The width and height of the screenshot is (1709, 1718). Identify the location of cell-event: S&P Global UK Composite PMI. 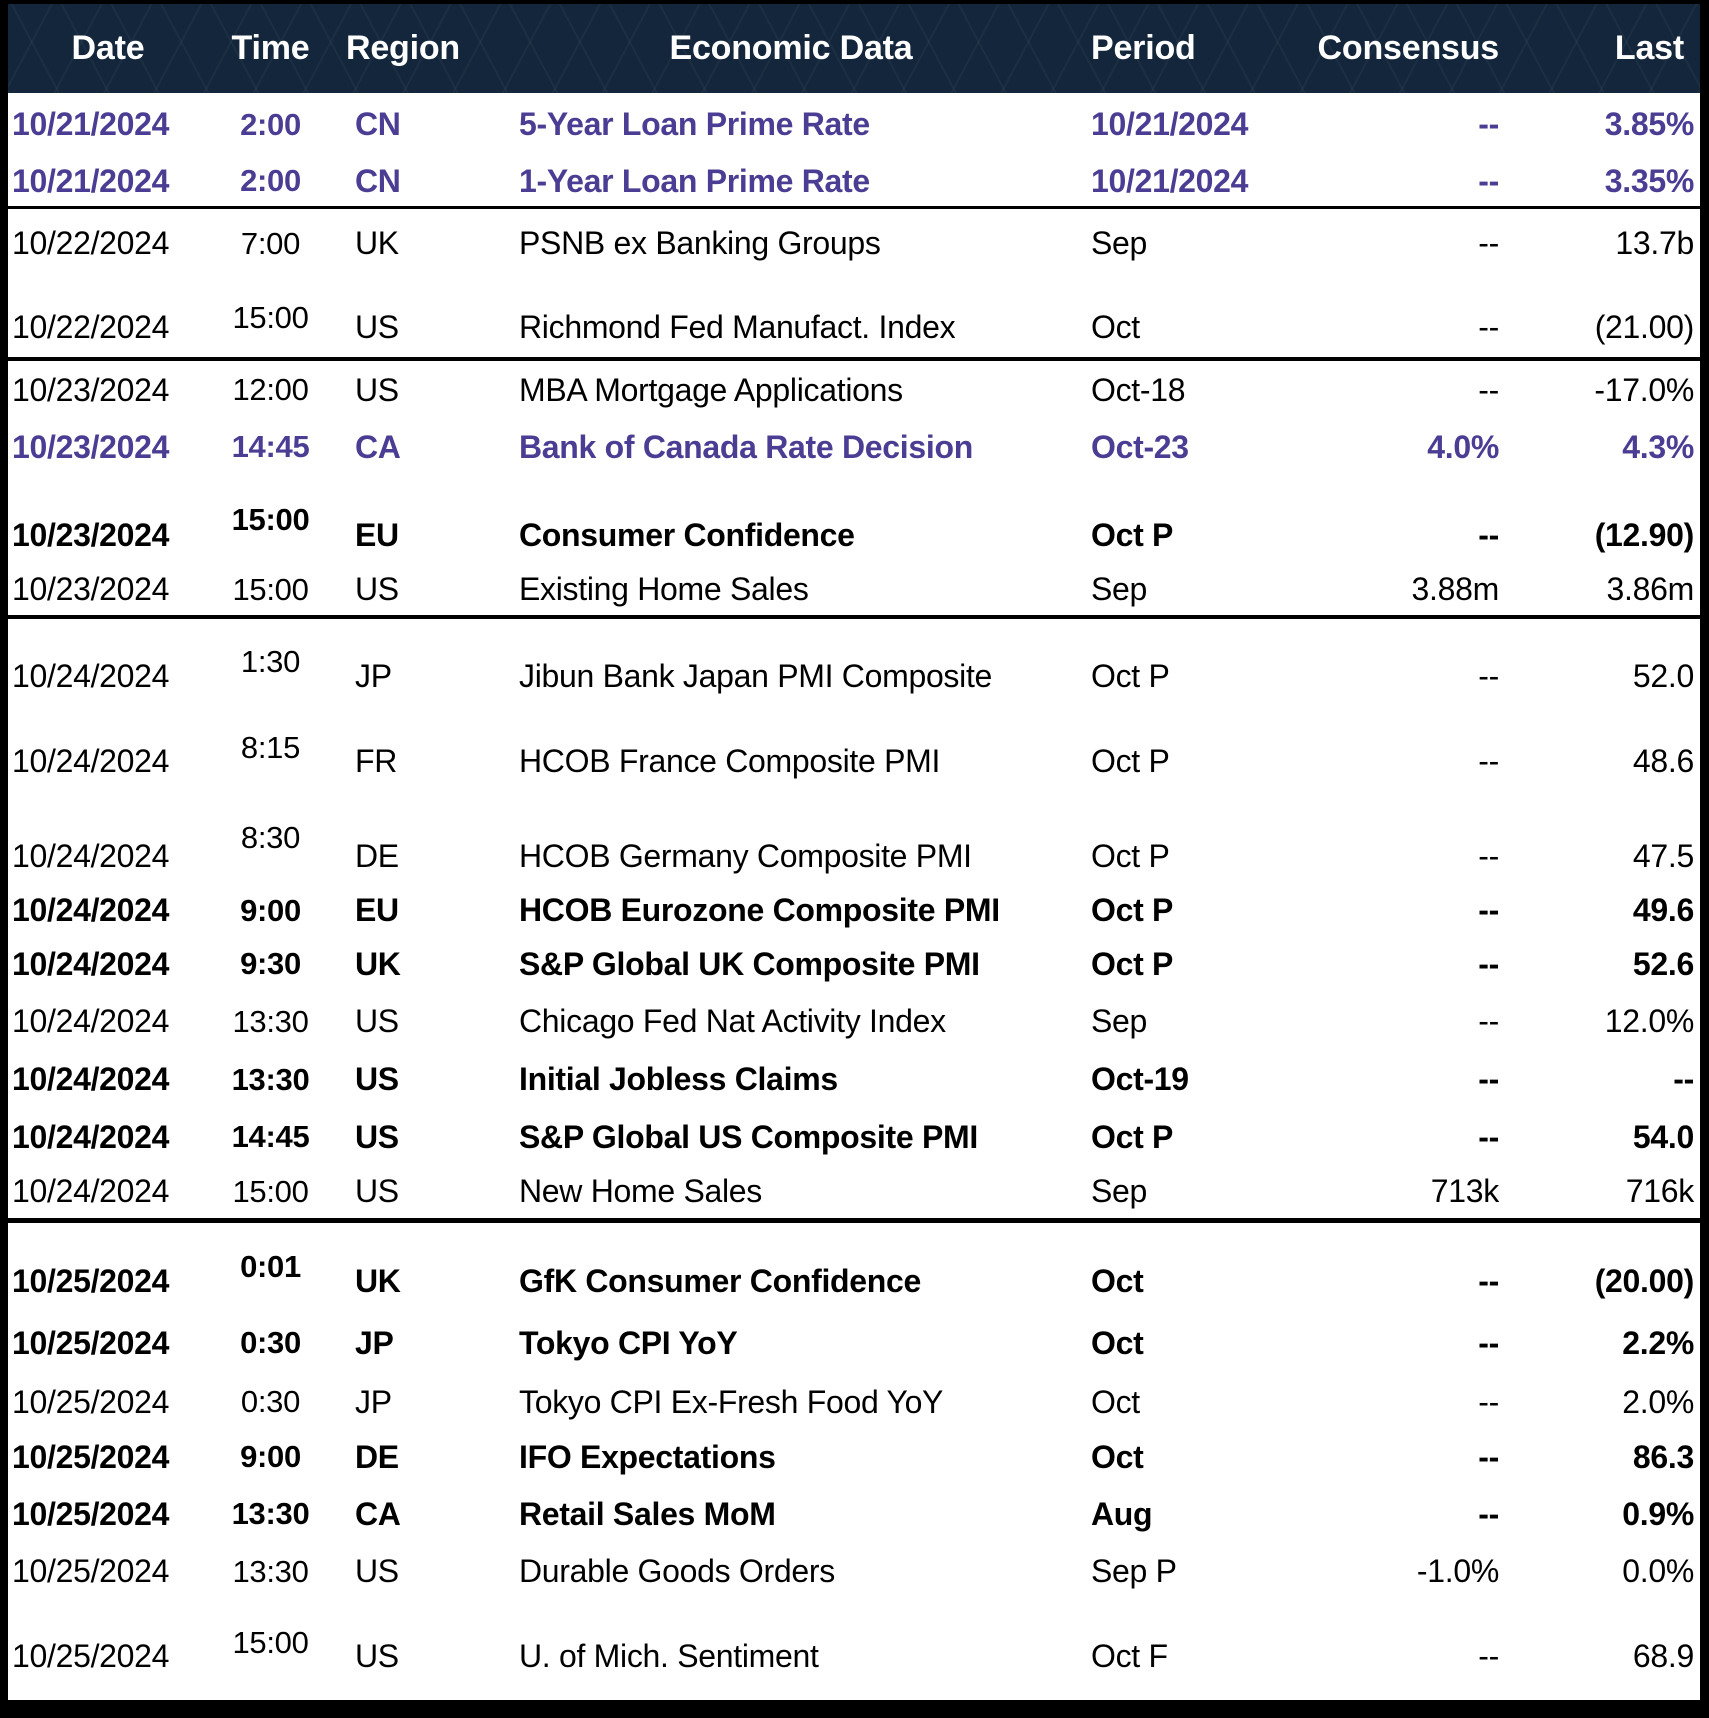
(749, 963).